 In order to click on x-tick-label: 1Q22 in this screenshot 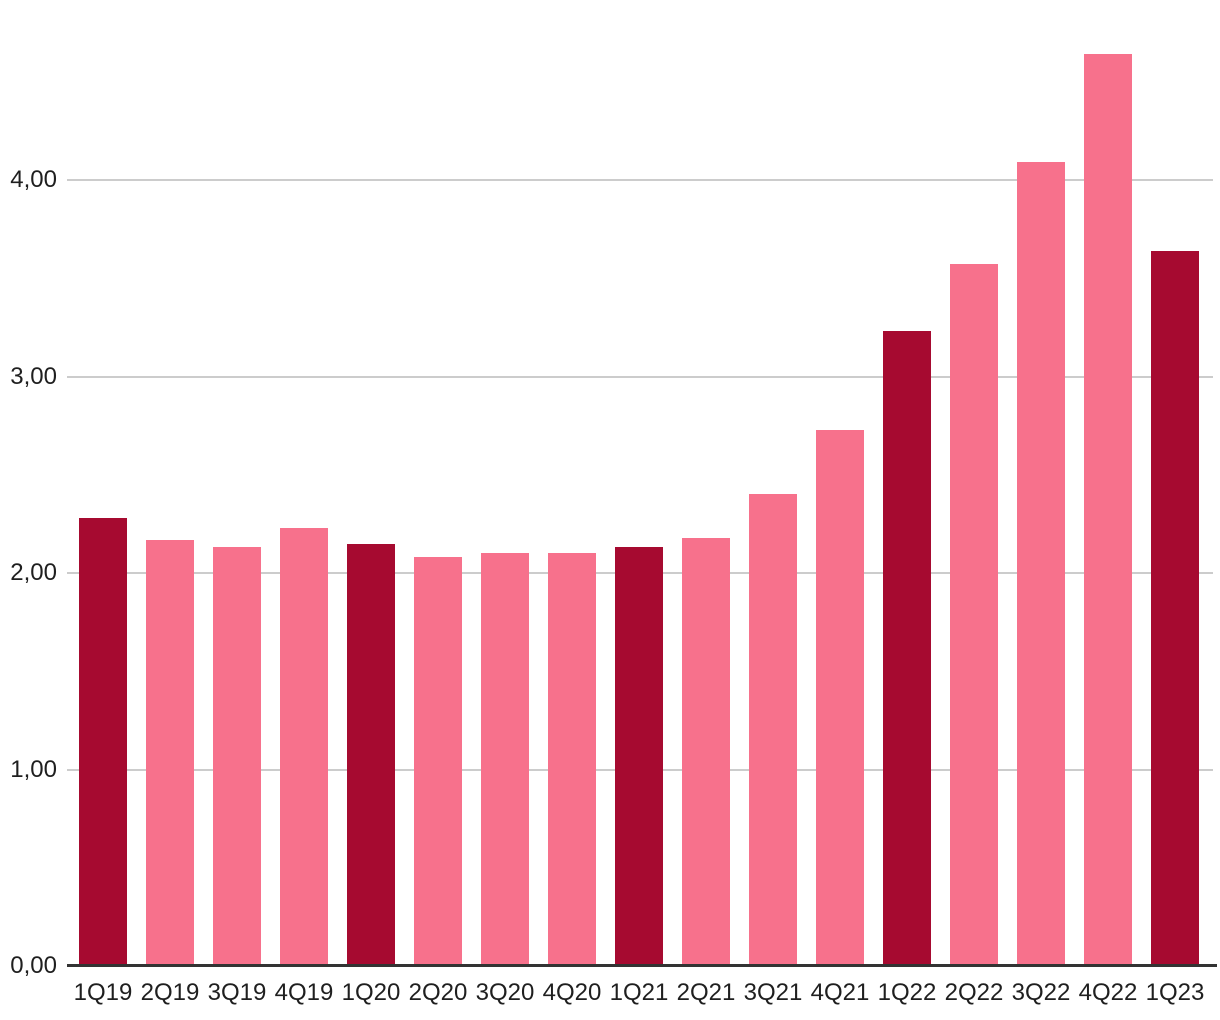, I will do `click(907, 992)`.